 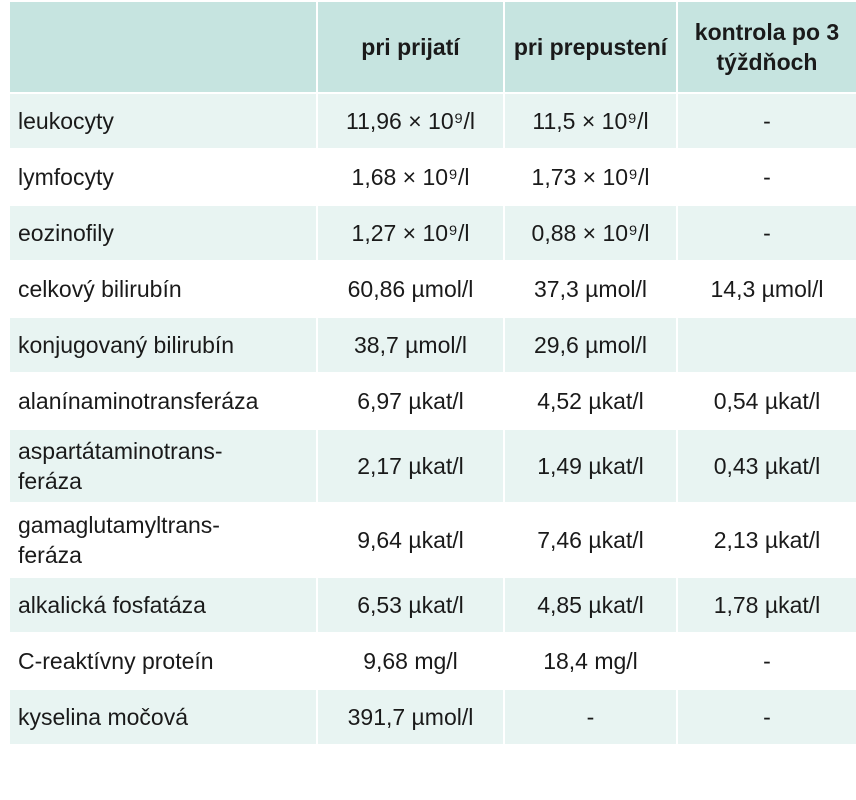 What do you see at coordinates (590, 605) in the screenshot?
I see `discharge-value-cell: 4,85 µkat/l` at bounding box center [590, 605].